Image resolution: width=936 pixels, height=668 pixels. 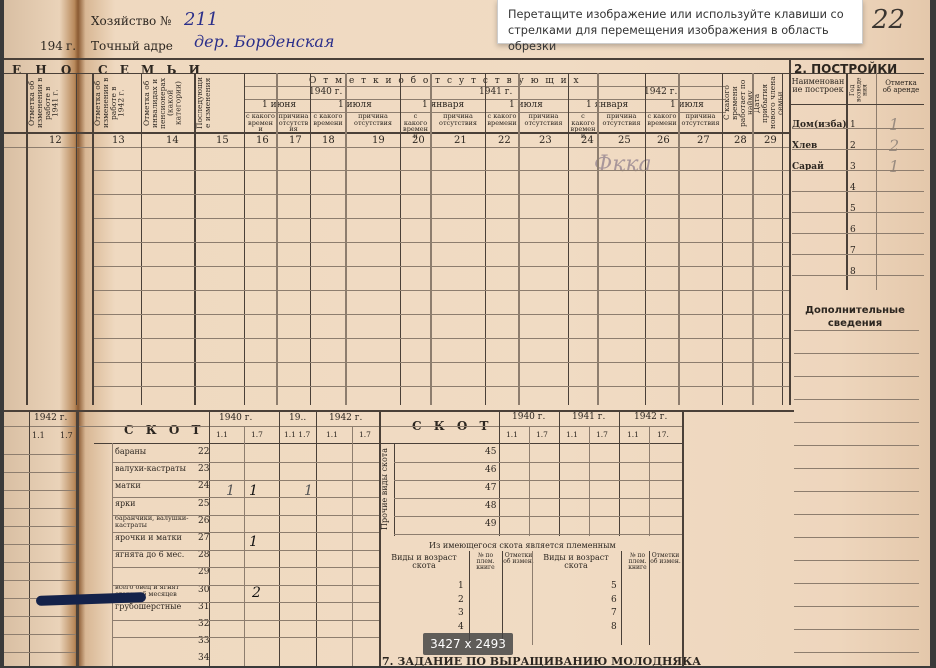 What do you see at coordinates (637, 561) in the screenshot?
I see `breeding-header-book: № по плем. книге` at bounding box center [637, 561].